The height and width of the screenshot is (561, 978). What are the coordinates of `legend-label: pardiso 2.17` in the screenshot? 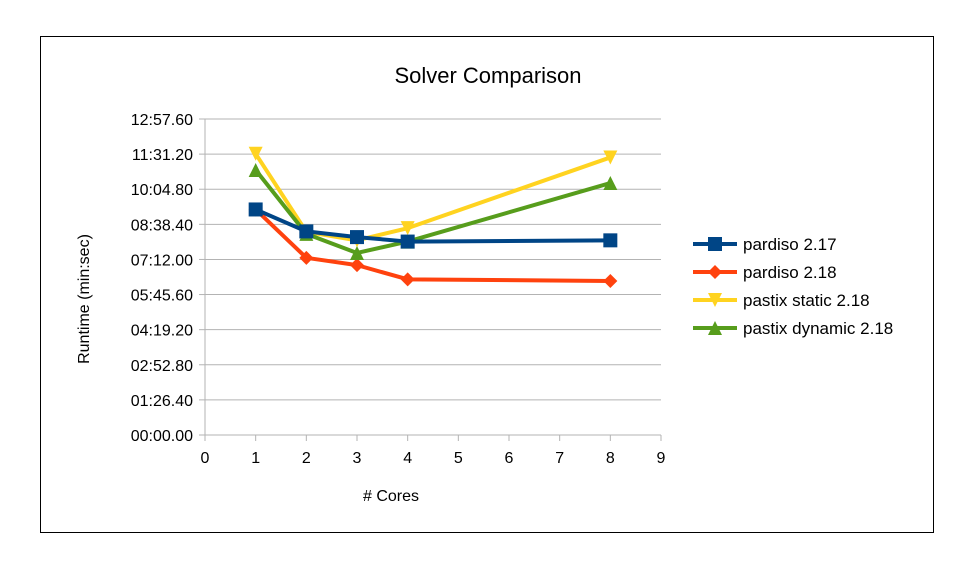 It's located at (790, 244).